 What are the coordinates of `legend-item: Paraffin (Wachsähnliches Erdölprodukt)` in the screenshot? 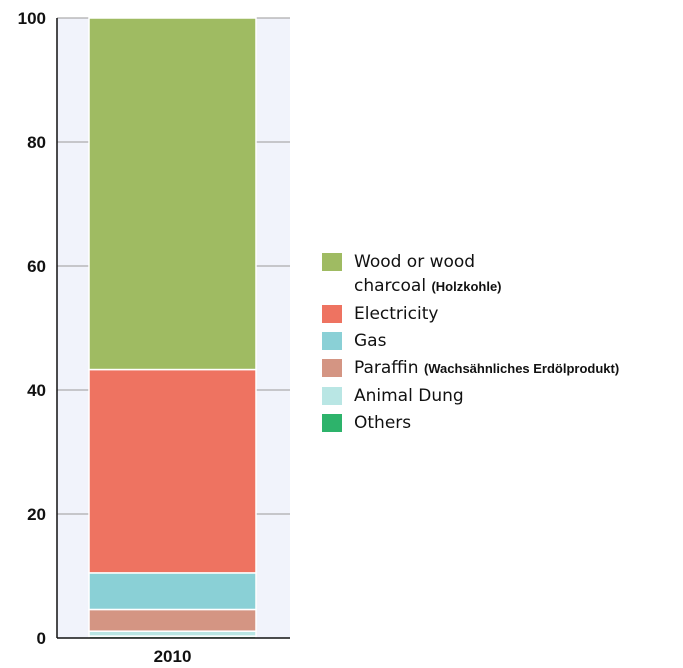 It's located at (502, 368).